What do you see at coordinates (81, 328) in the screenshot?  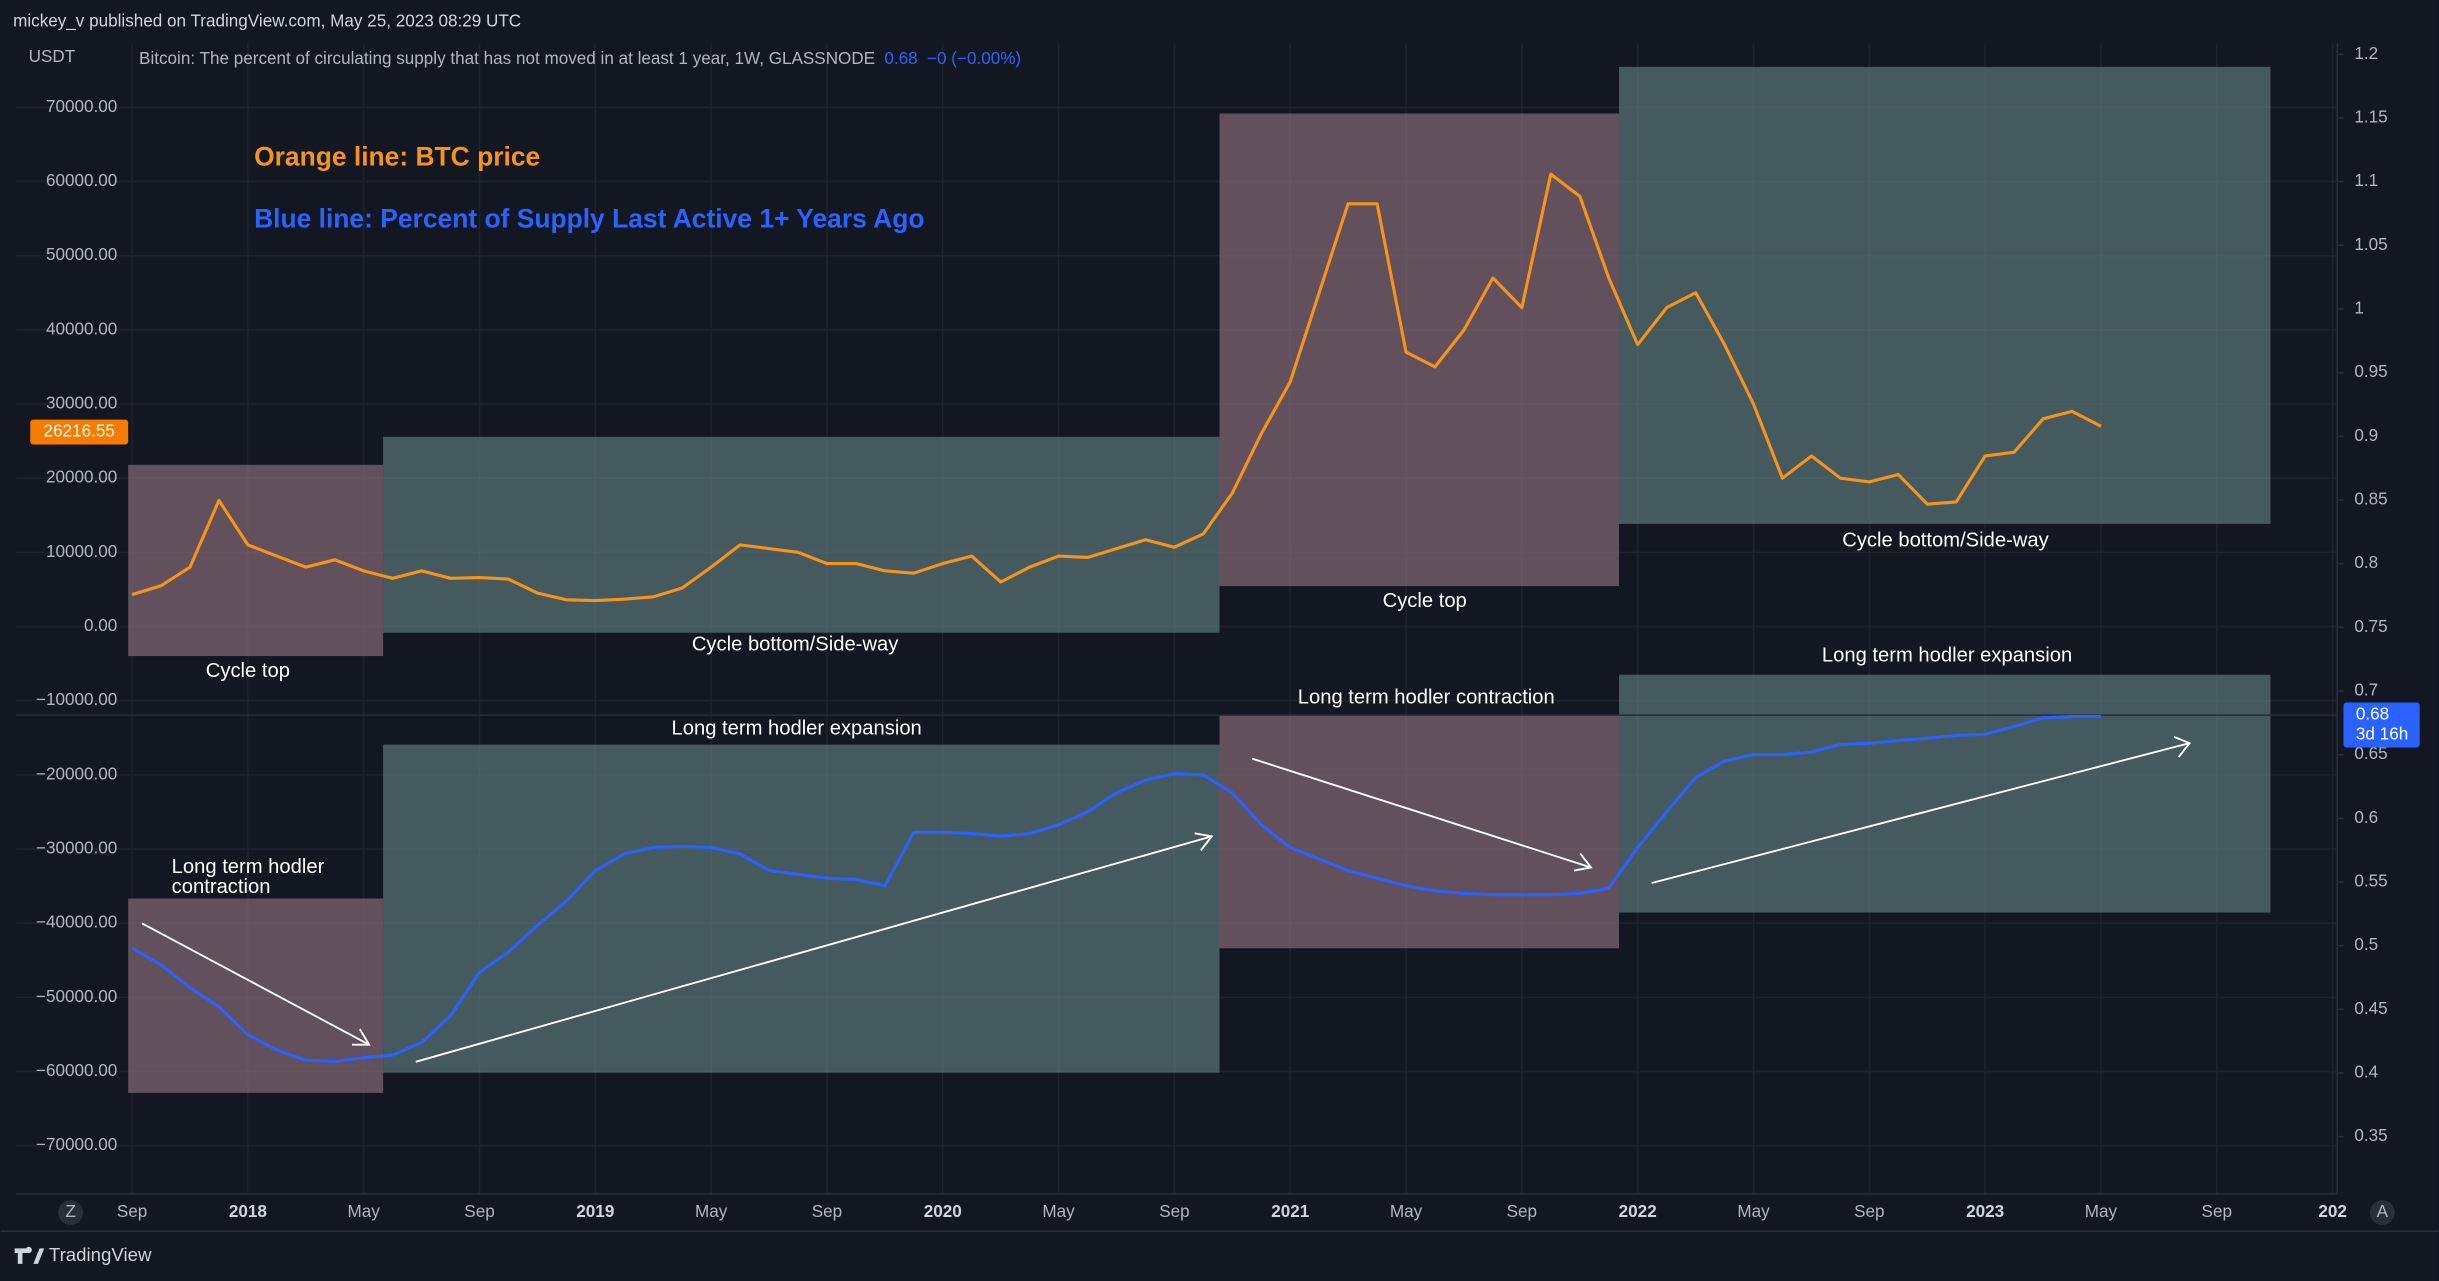 I see `y-tick-label: 40000.00` at bounding box center [81, 328].